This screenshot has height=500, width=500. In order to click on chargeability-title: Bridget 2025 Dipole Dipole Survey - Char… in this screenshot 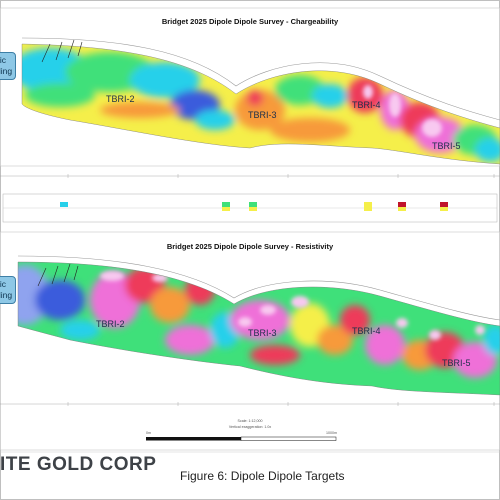, I will do `click(250, 21)`.